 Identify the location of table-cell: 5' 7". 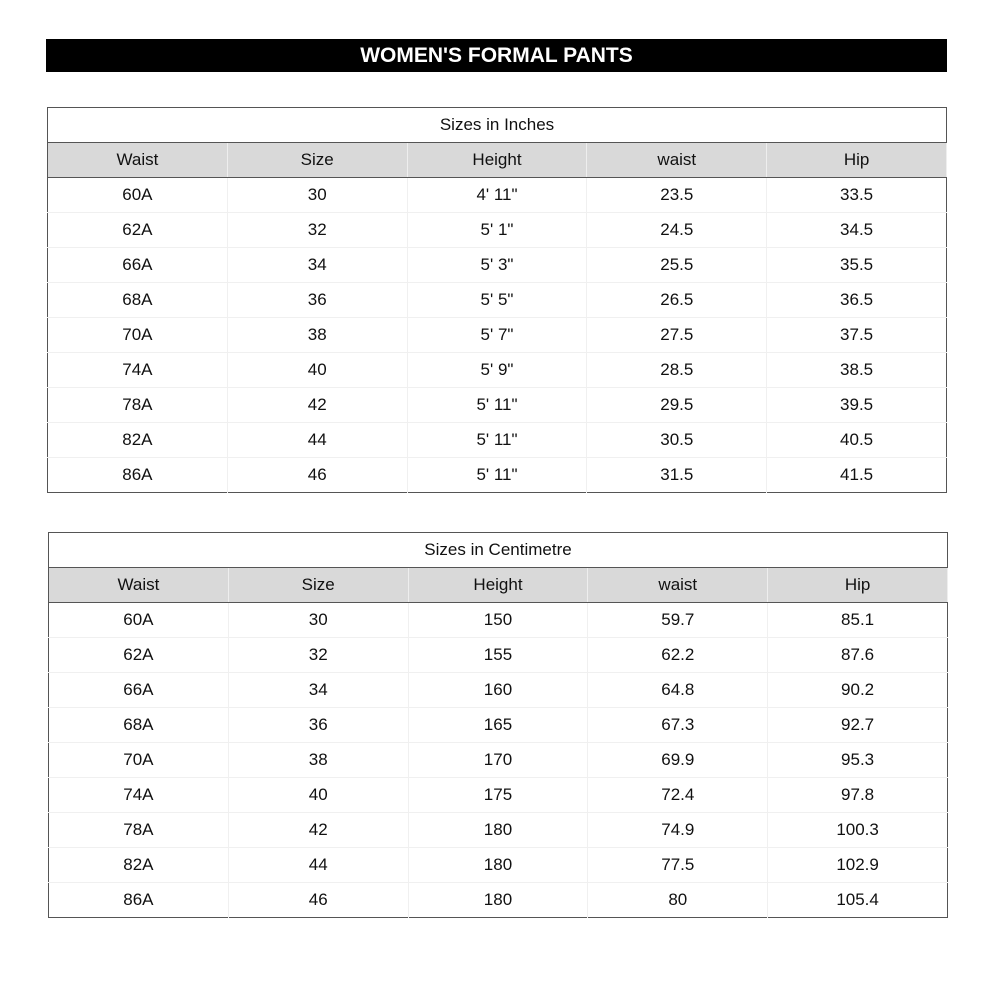
(497, 335).